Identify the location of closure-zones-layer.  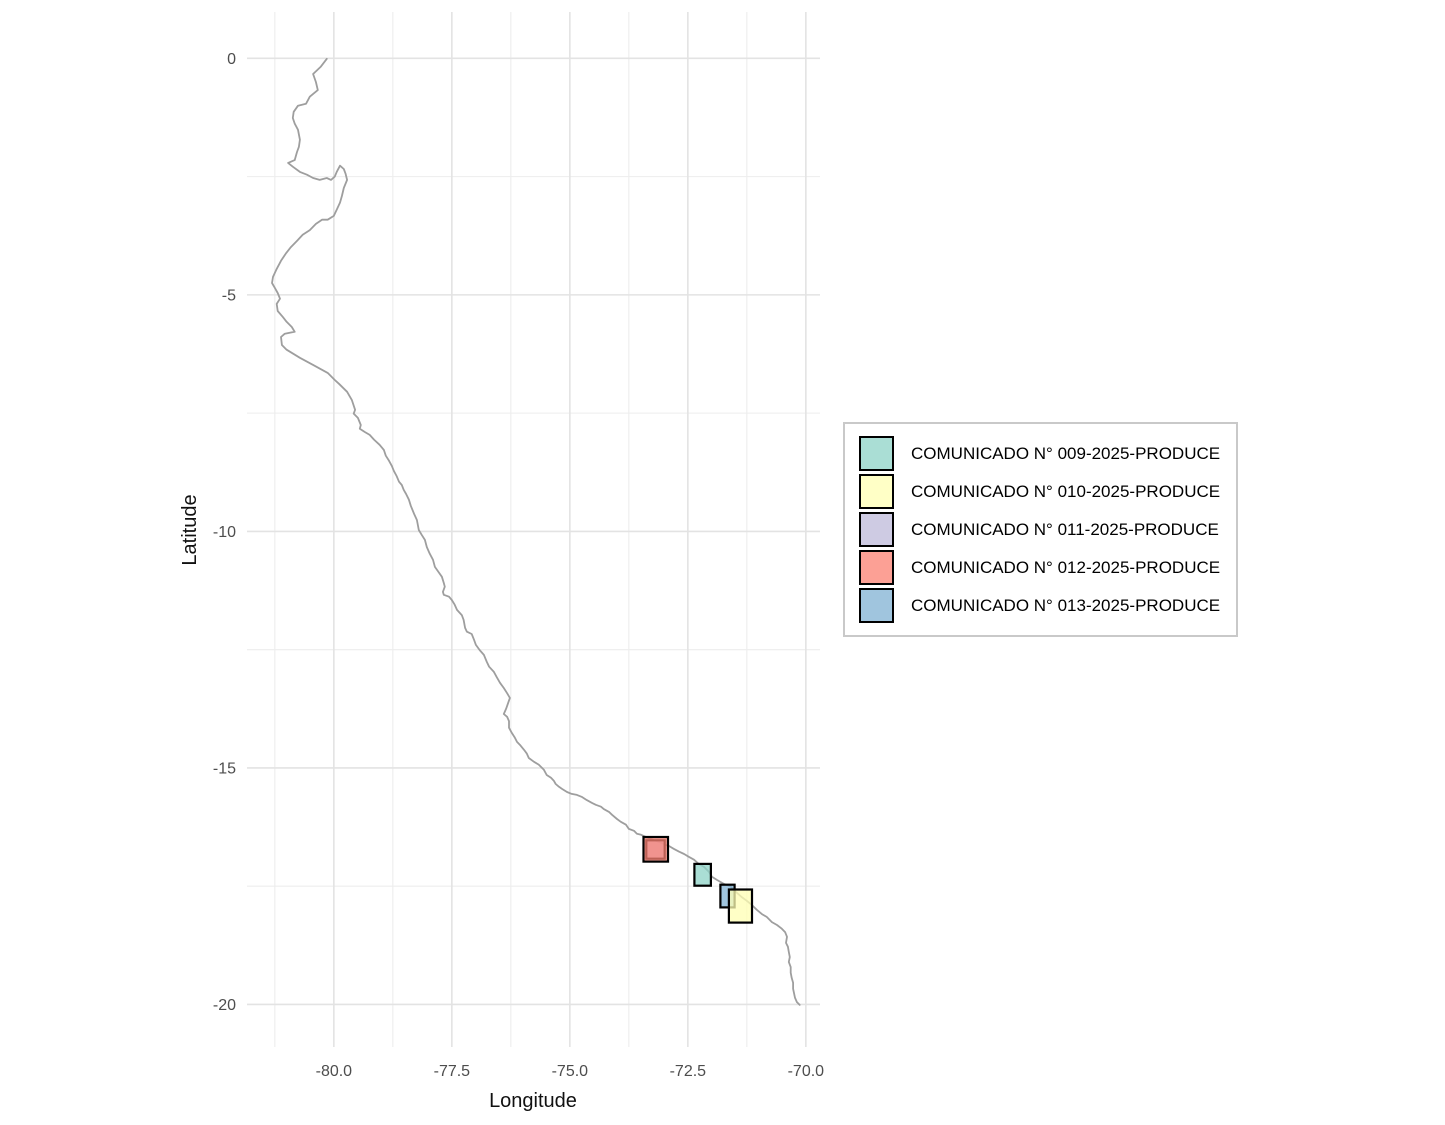
(698, 879).